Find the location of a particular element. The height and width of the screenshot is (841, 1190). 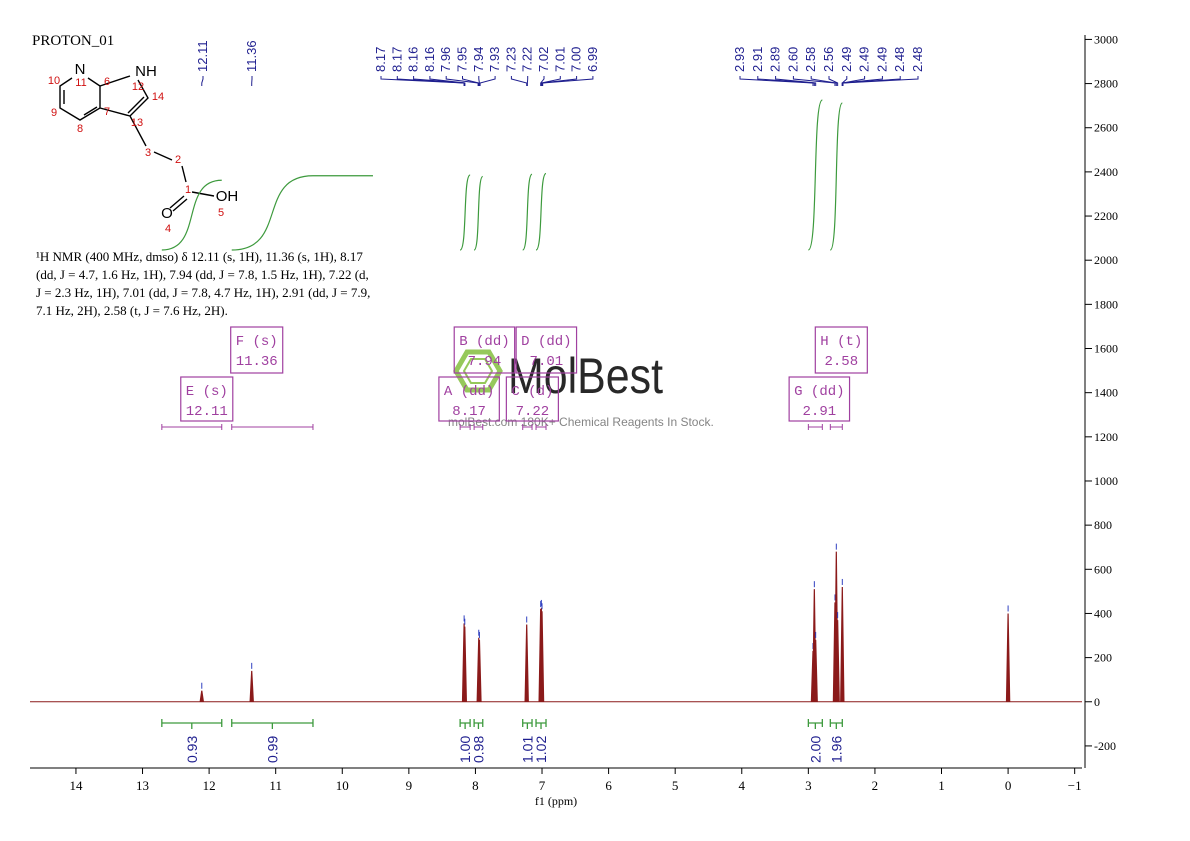

x-tick-label: 2 is located at coordinates (875, 785).